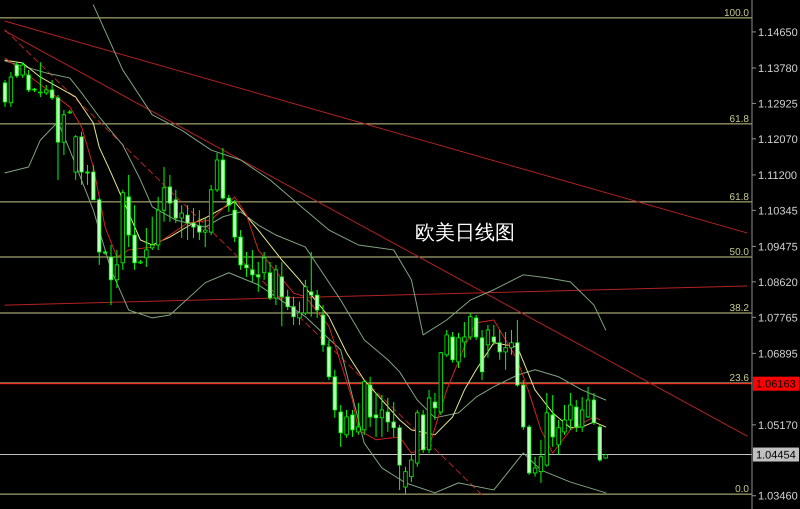  Describe the element at coordinates (740, 378) in the screenshot. I see `annotation: 23.6` at that location.